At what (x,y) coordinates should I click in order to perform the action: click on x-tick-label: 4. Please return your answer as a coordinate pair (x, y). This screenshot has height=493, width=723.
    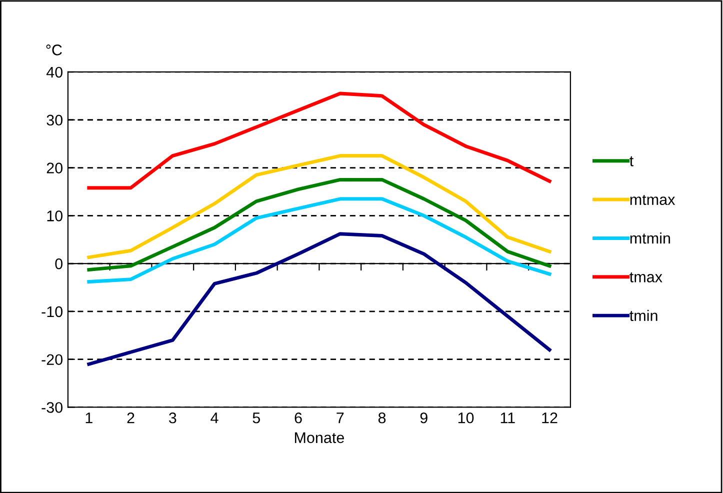
    Looking at the image, I should click on (214, 418).